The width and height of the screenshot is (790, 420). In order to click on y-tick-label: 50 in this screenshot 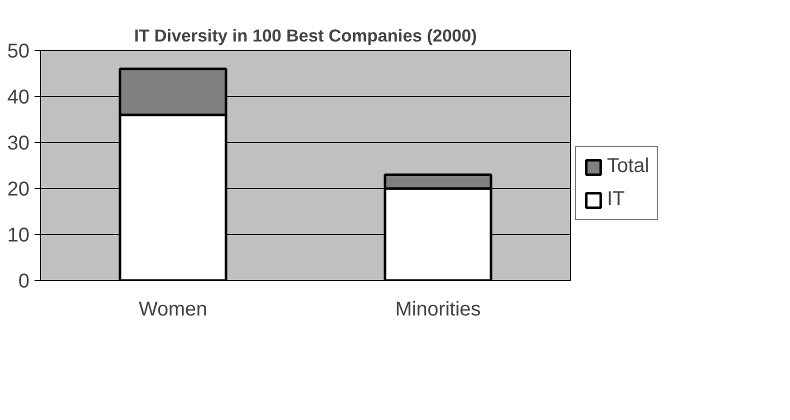, I will do `click(18, 51)`.